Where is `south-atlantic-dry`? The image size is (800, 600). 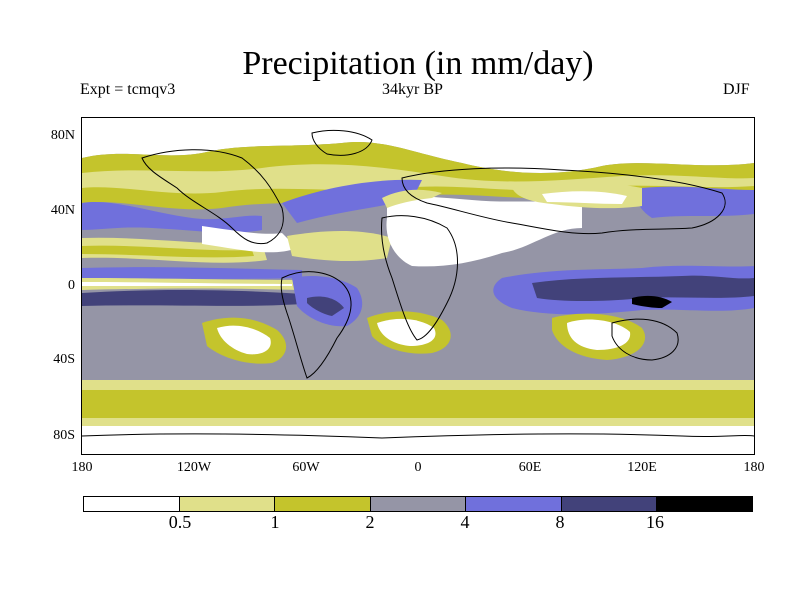
south-atlantic-dry is located at coordinates (406, 332).